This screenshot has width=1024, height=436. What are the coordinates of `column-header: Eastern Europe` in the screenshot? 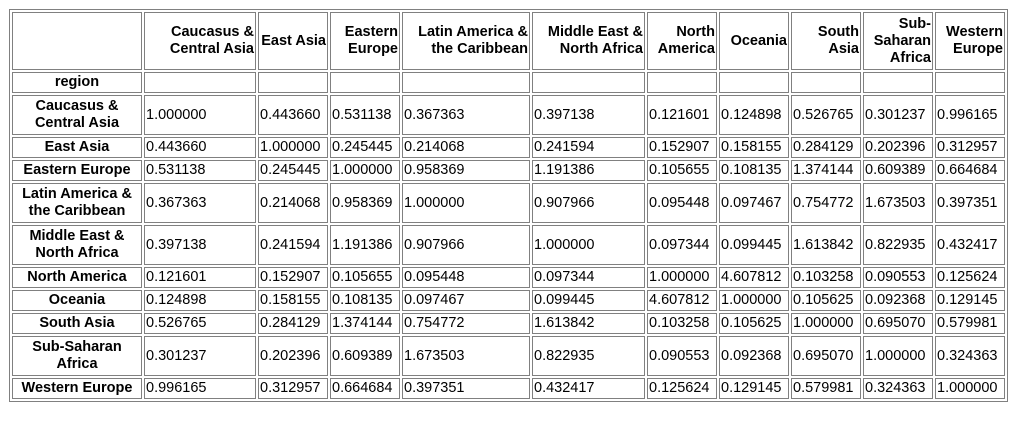 It's located at (365, 41).